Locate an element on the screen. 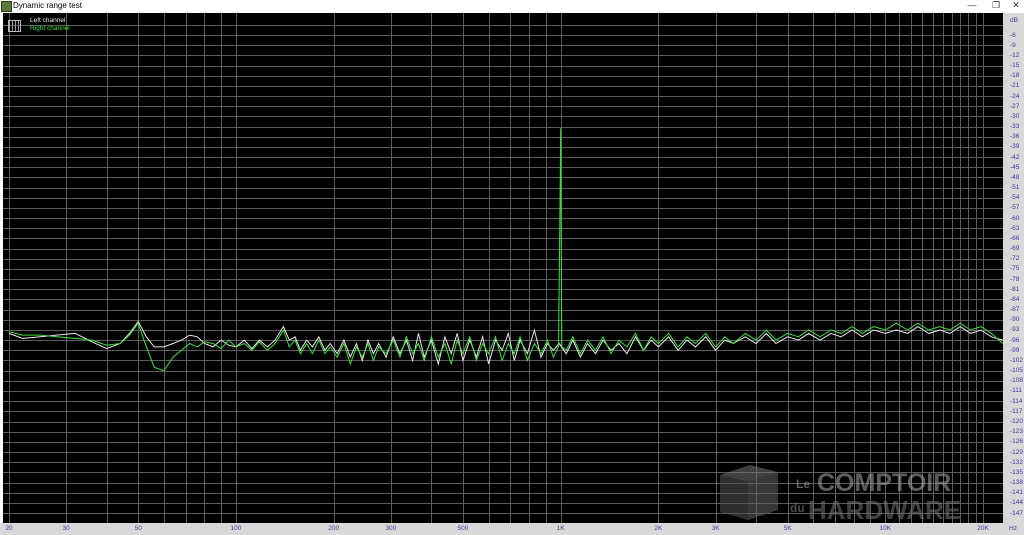 This screenshot has height=535, width=1024. y-tick-label: -129 is located at coordinates (1017, 452).